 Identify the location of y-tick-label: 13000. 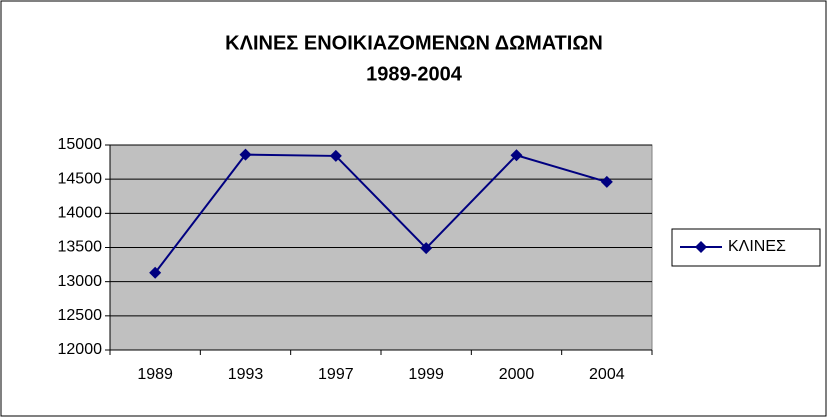
(80, 281).